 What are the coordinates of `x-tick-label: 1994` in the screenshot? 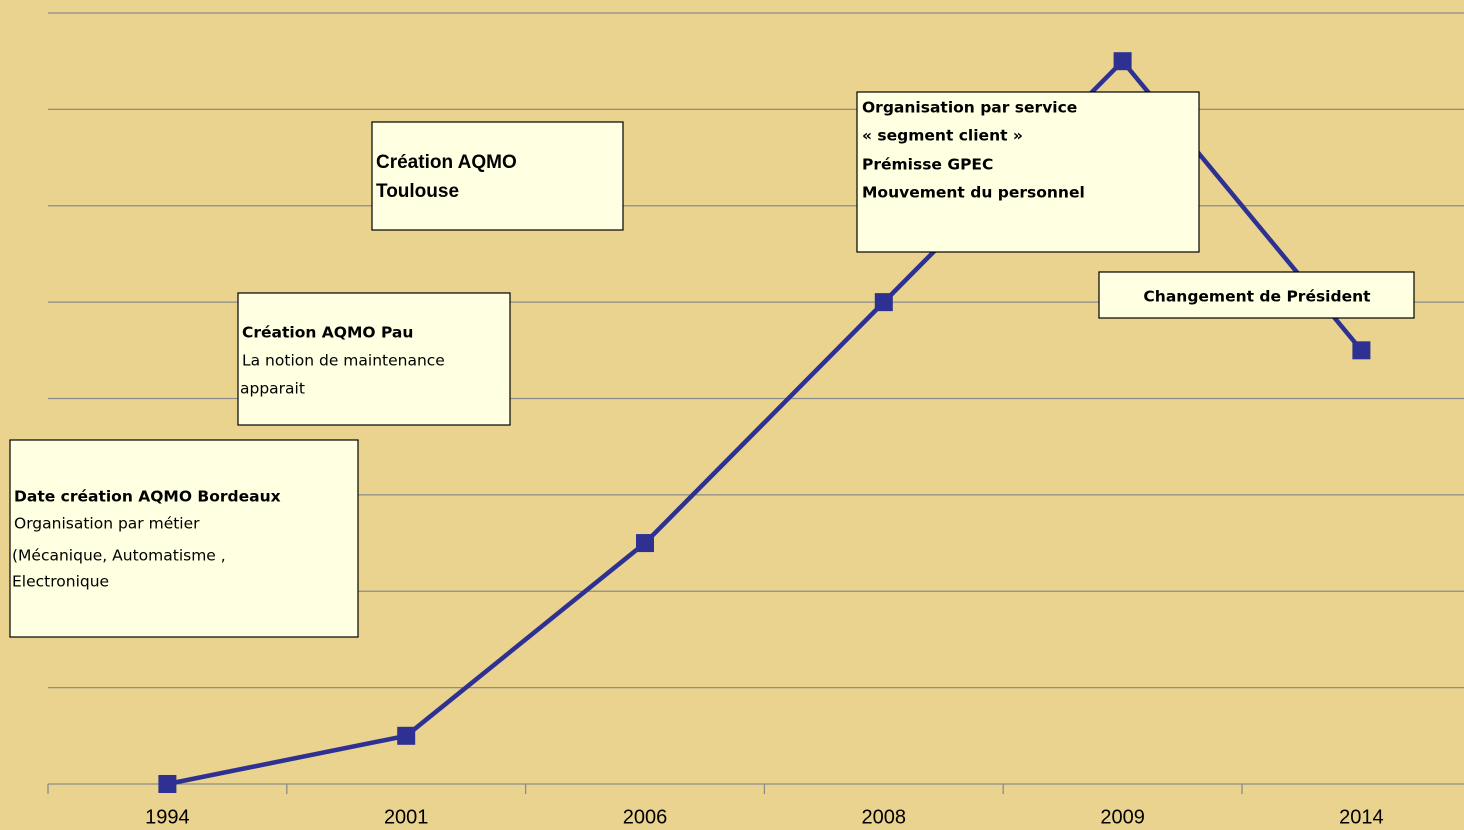 It's located at (167, 817).